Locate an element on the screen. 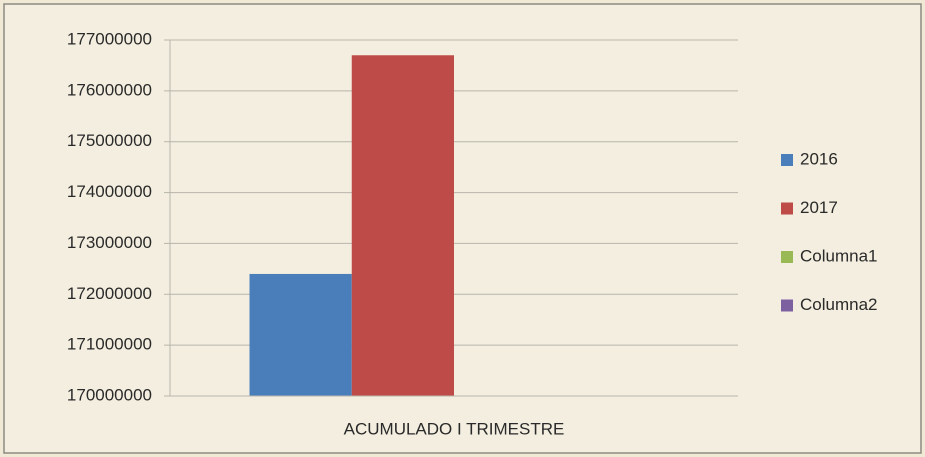  legend-label: 2016 is located at coordinates (819, 158).